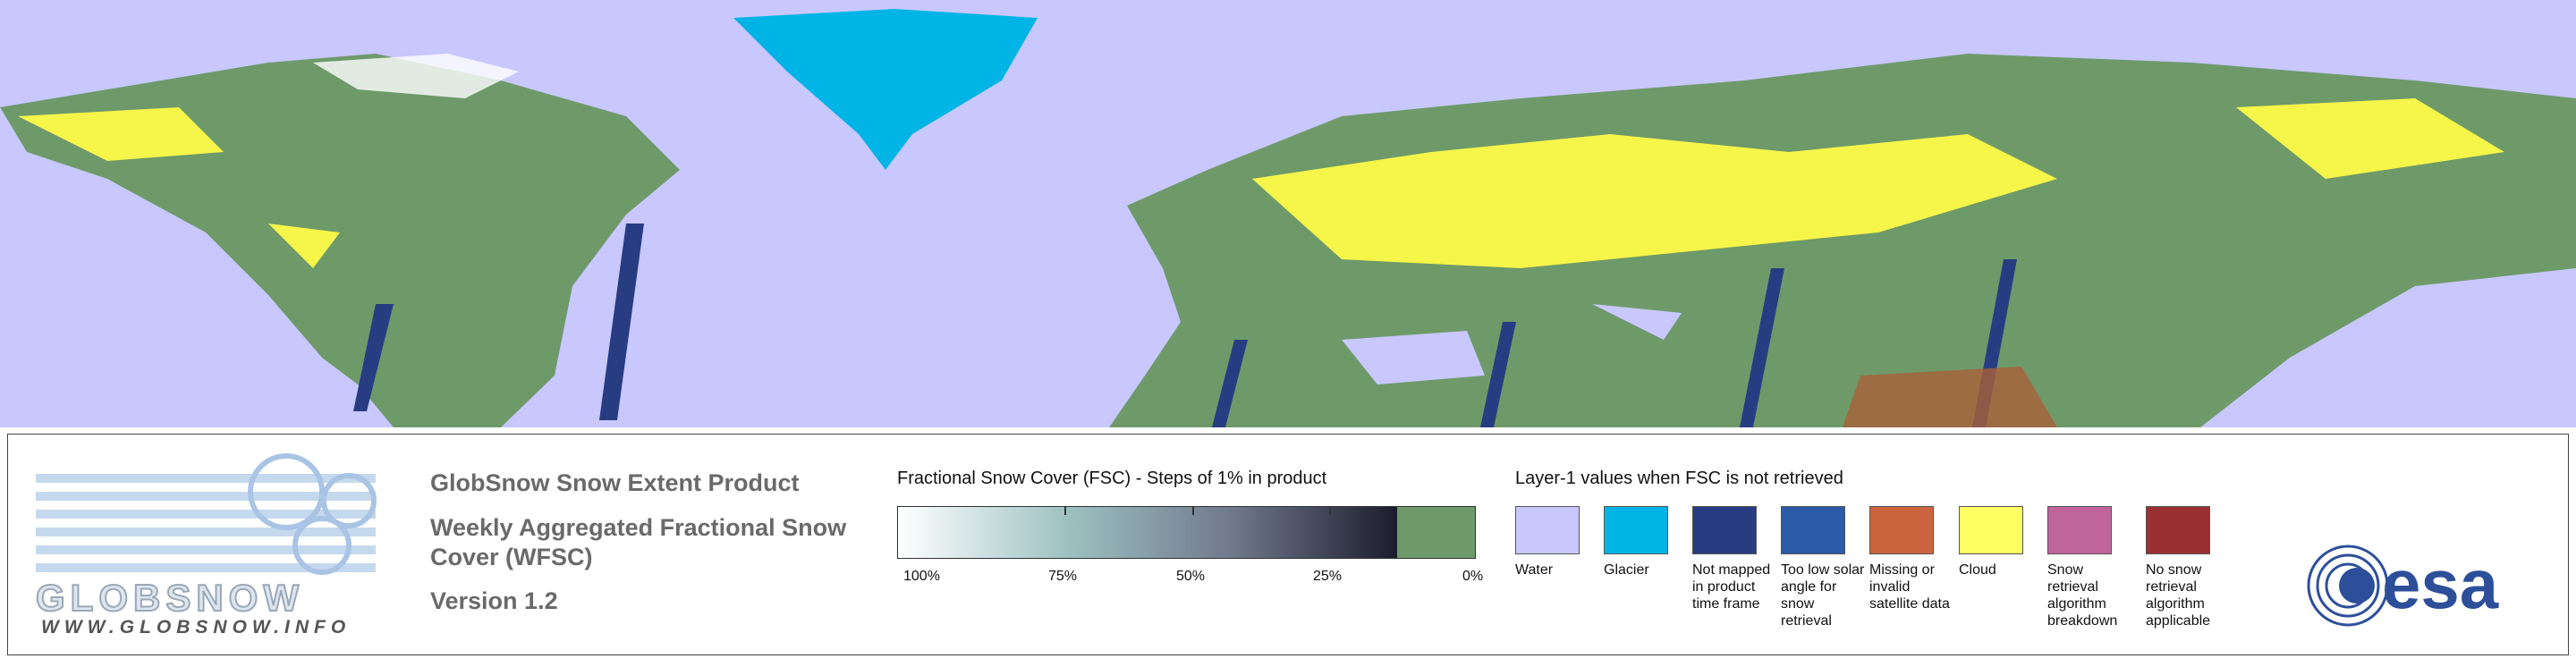  What do you see at coordinates (1512, 344) in the screenshot?
I see `inland-water` at bounding box center [1512, 344].